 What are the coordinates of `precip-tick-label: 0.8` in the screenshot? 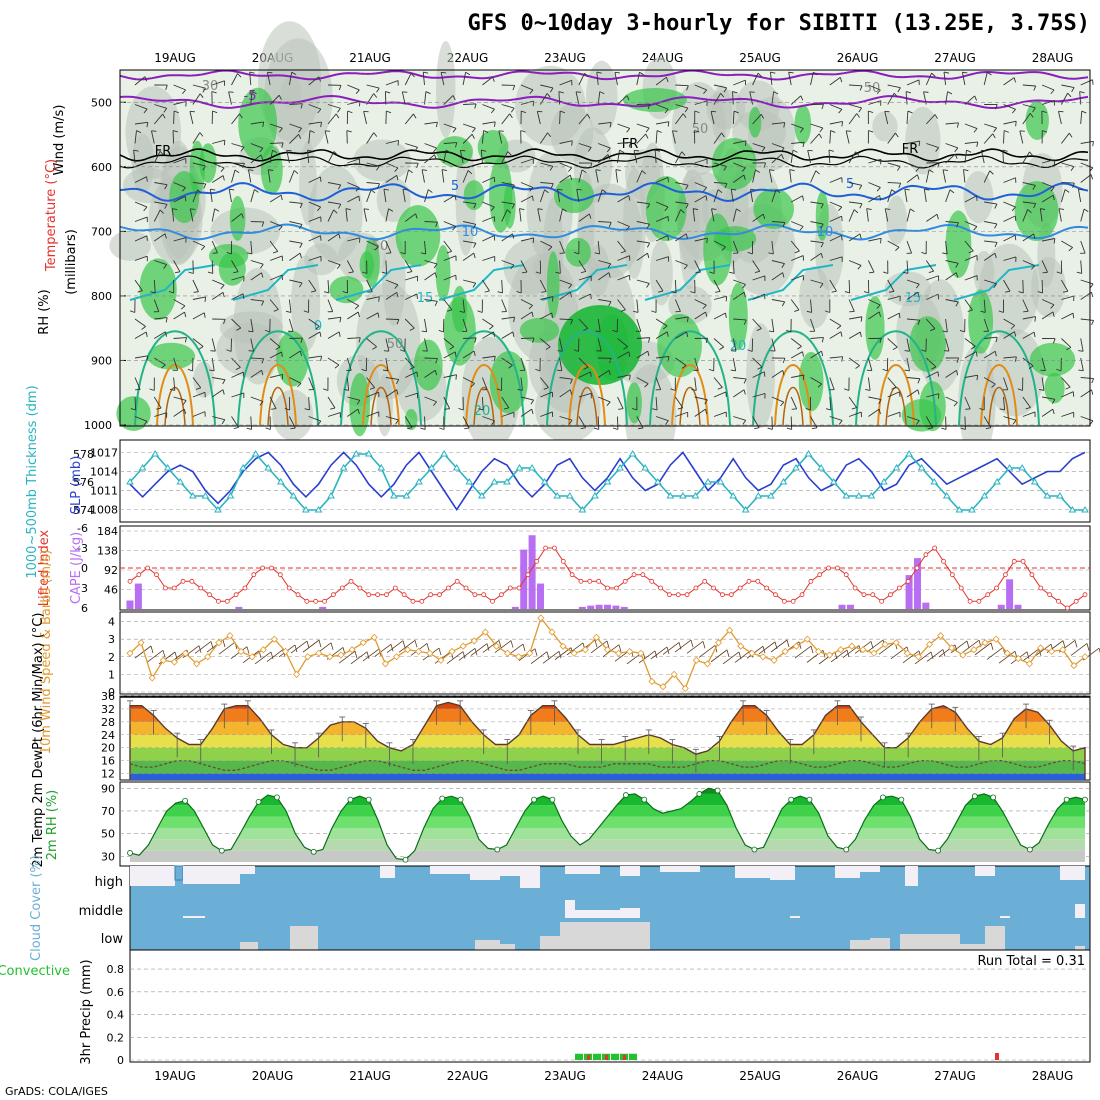 It's located at (116, 969).